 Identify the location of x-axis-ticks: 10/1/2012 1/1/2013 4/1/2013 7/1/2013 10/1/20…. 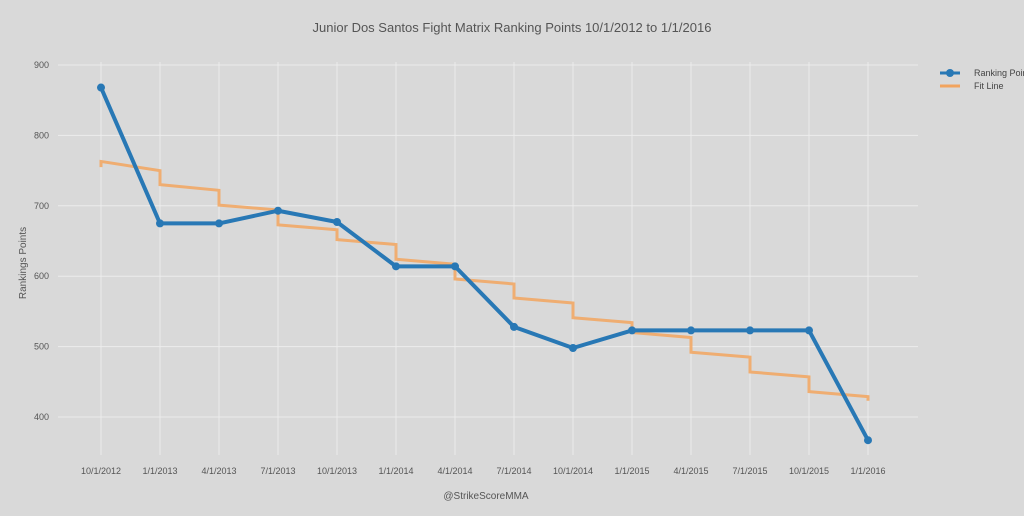
(483, 471).